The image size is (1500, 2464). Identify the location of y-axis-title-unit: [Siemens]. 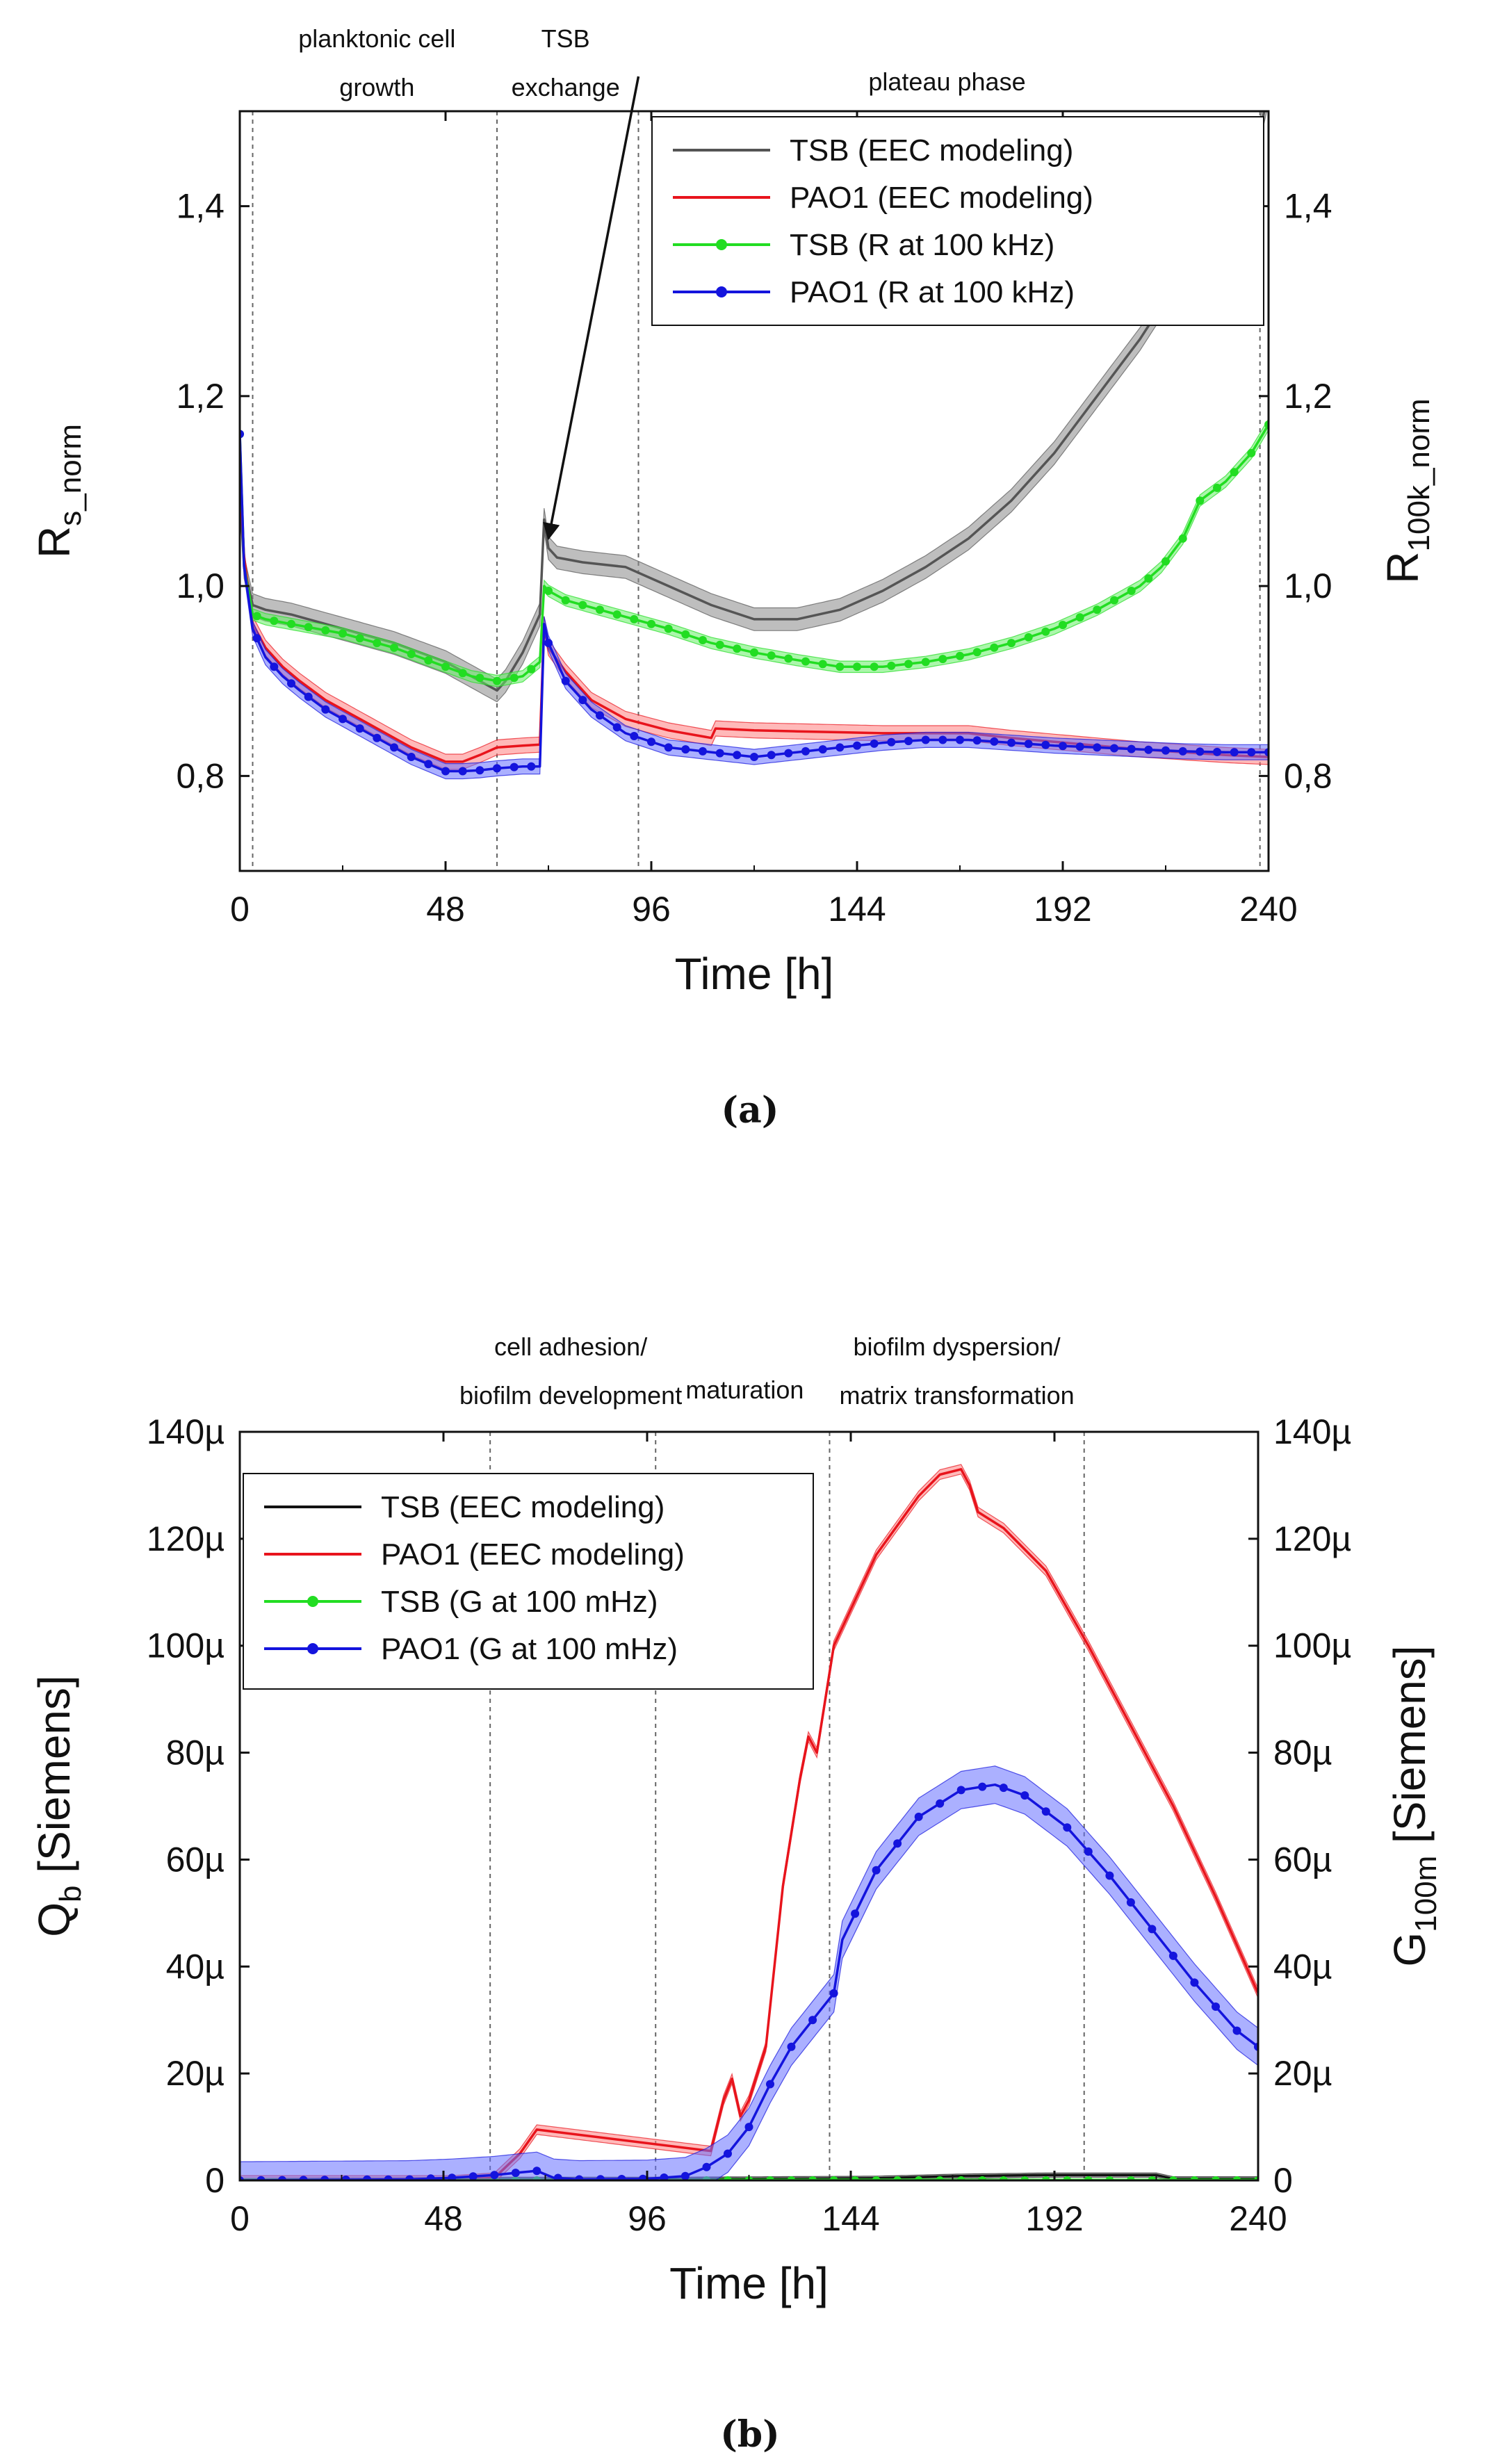
(54, 1780).